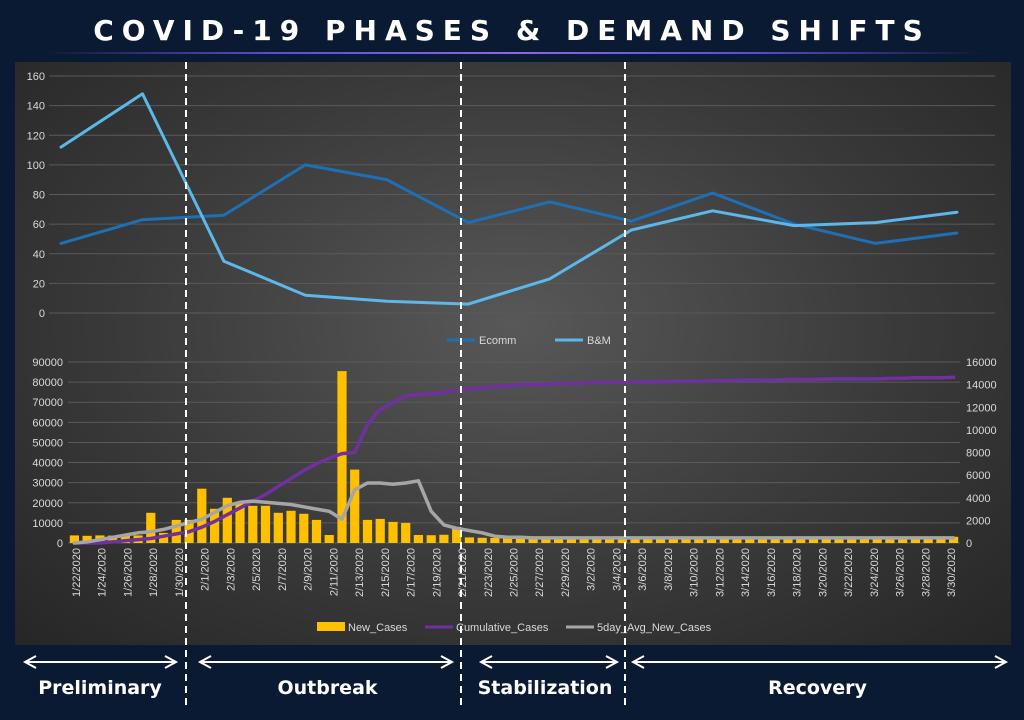 The width and height of the screenshot is (1024, 720). Describe the element at coordinates (566, 572) in the screenshot. I see `bottom-x-tick-label: 2/29/2020` at that location.